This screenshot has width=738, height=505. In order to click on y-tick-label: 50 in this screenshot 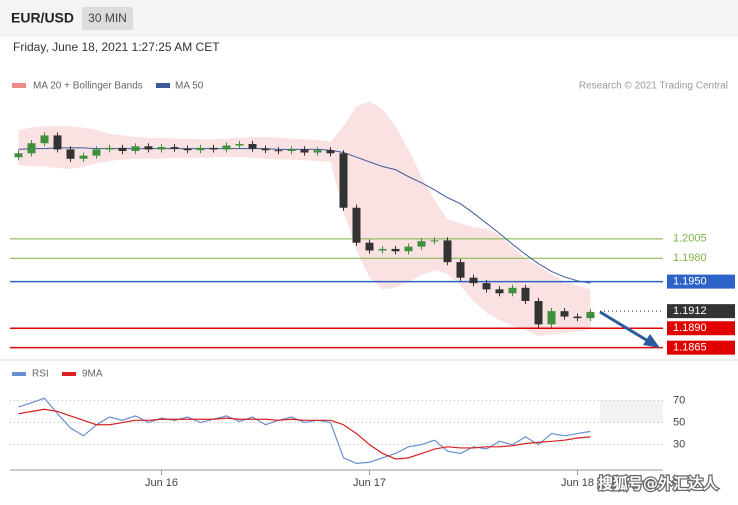, I will do `click(679, 422)`.